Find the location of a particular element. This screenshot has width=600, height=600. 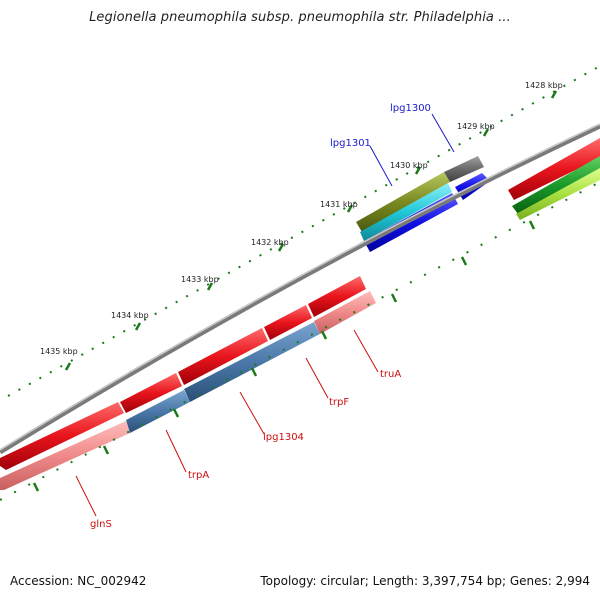

gene-label-glnS: glnS is located at coordinates (101, 524).